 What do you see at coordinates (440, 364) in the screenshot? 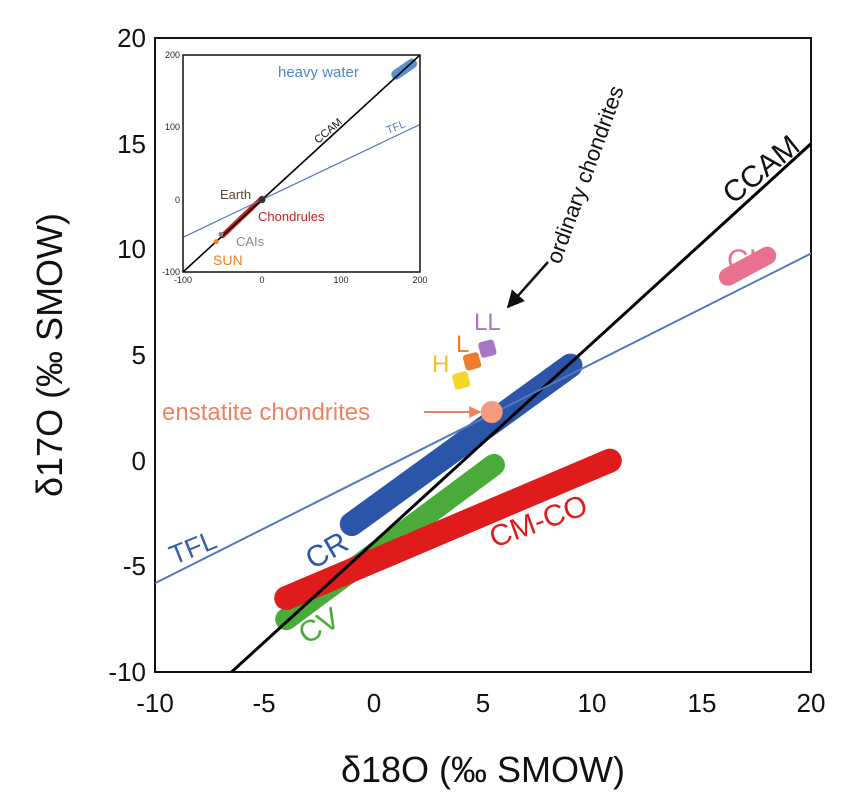
I see `h-label: H` at bounding box center [440, 364].